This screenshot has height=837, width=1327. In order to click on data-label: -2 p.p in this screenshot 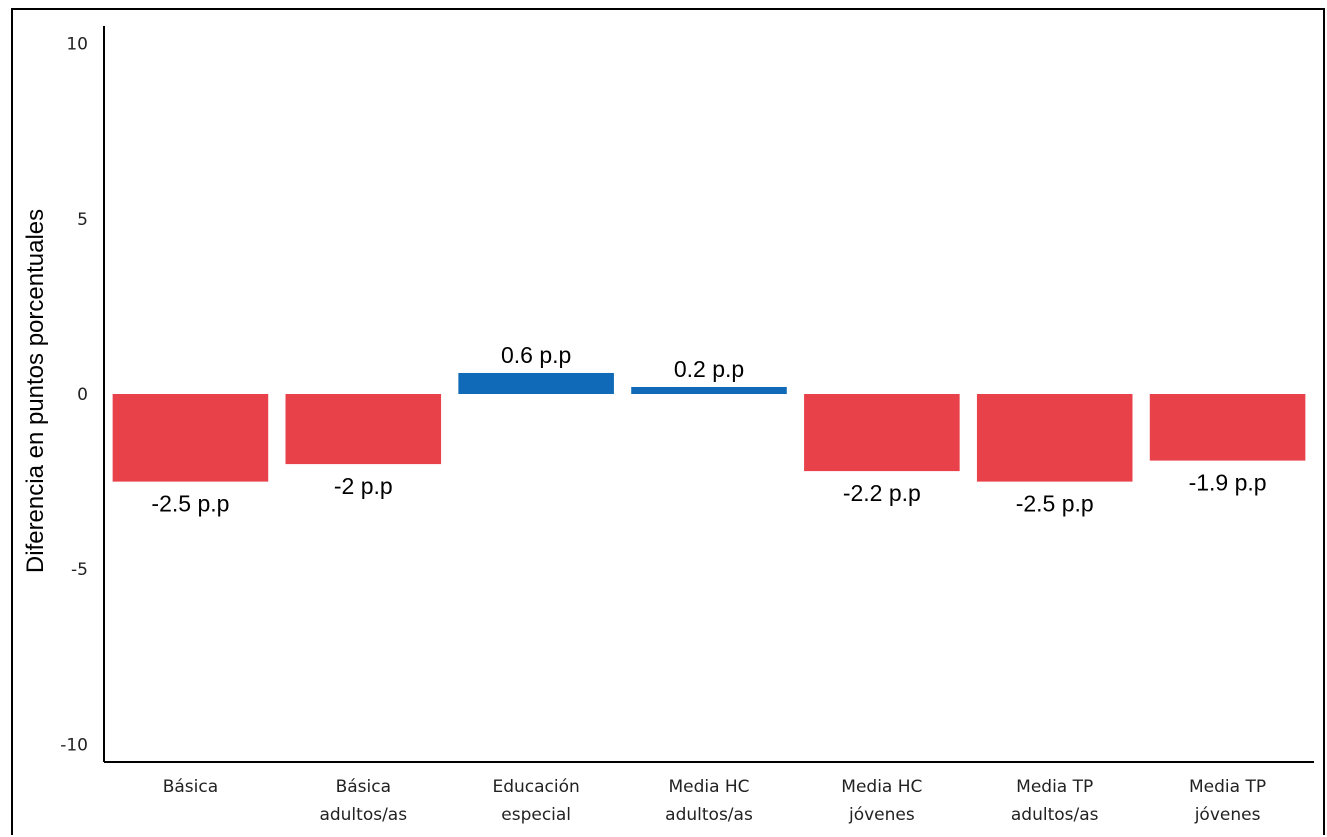, I will do `click(363, 486)`.